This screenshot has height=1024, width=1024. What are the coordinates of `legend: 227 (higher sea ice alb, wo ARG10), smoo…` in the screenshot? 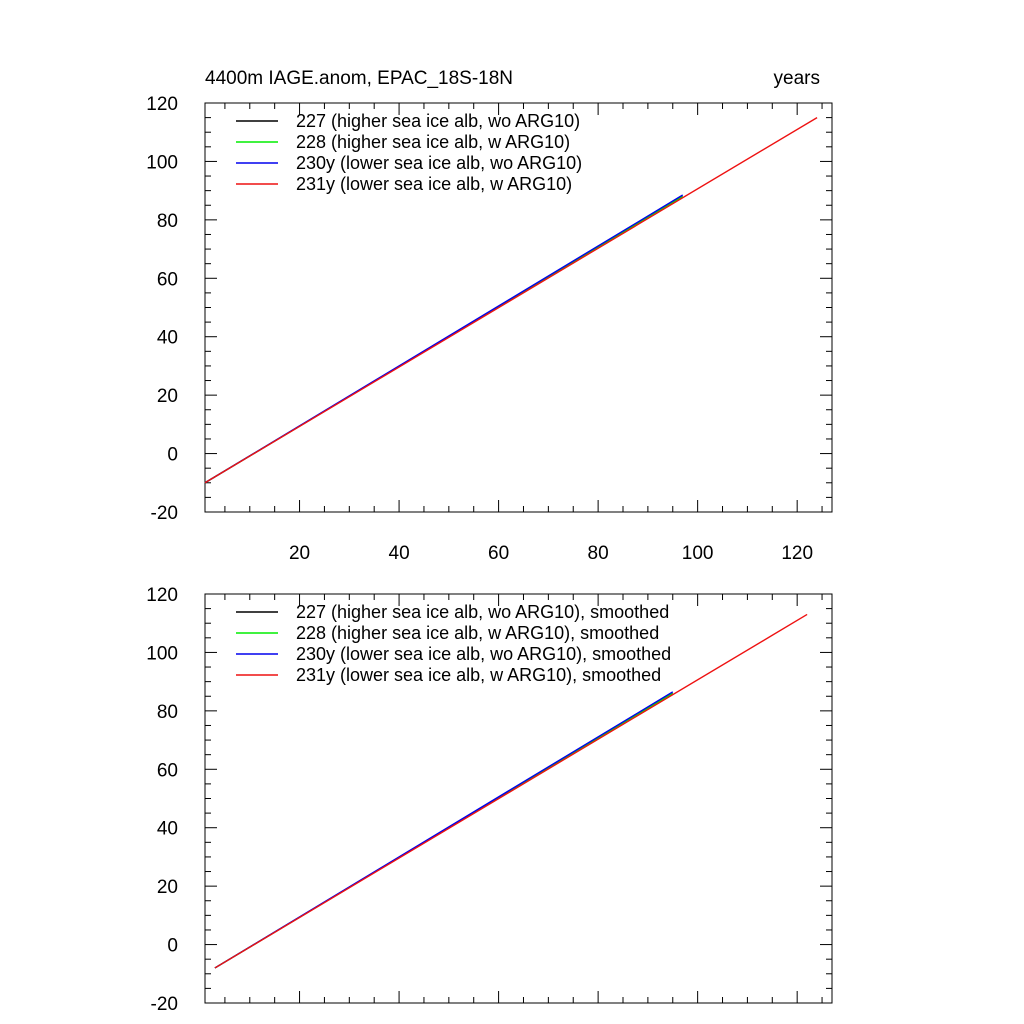 It's located at (453, 643).